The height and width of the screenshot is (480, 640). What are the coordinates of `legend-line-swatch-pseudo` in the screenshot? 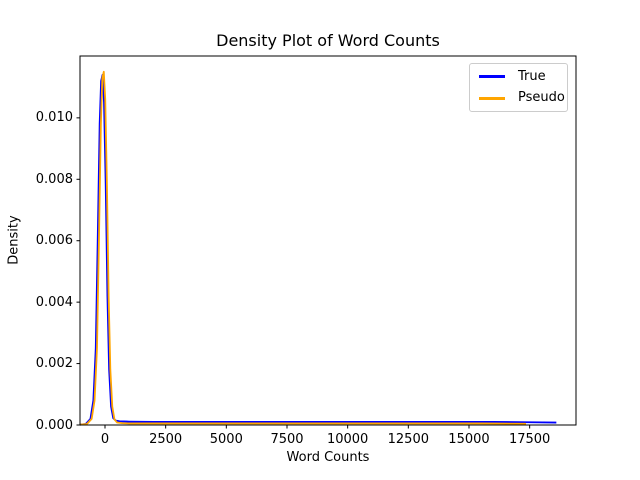 It's located at (492, 98).